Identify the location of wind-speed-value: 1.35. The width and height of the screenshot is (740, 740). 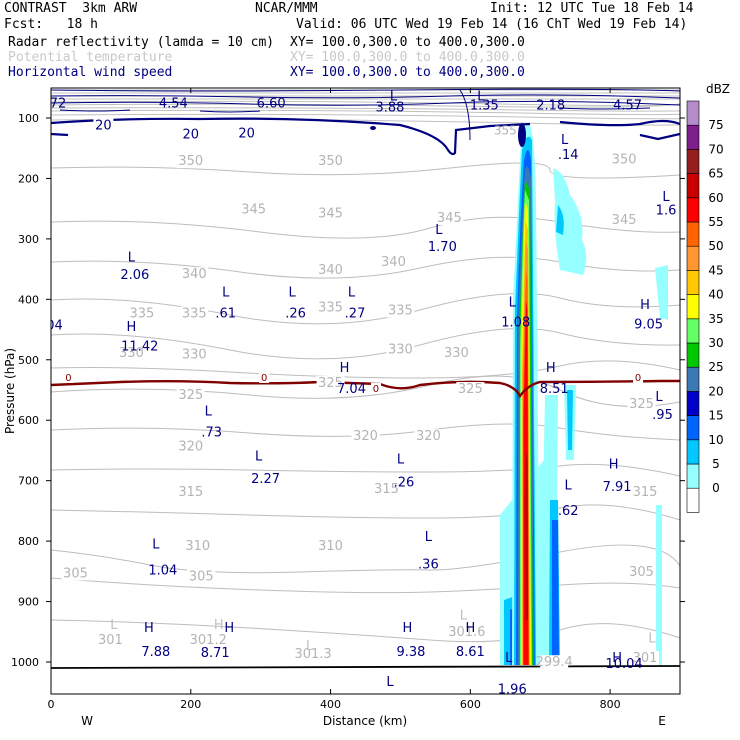
(484, 106).